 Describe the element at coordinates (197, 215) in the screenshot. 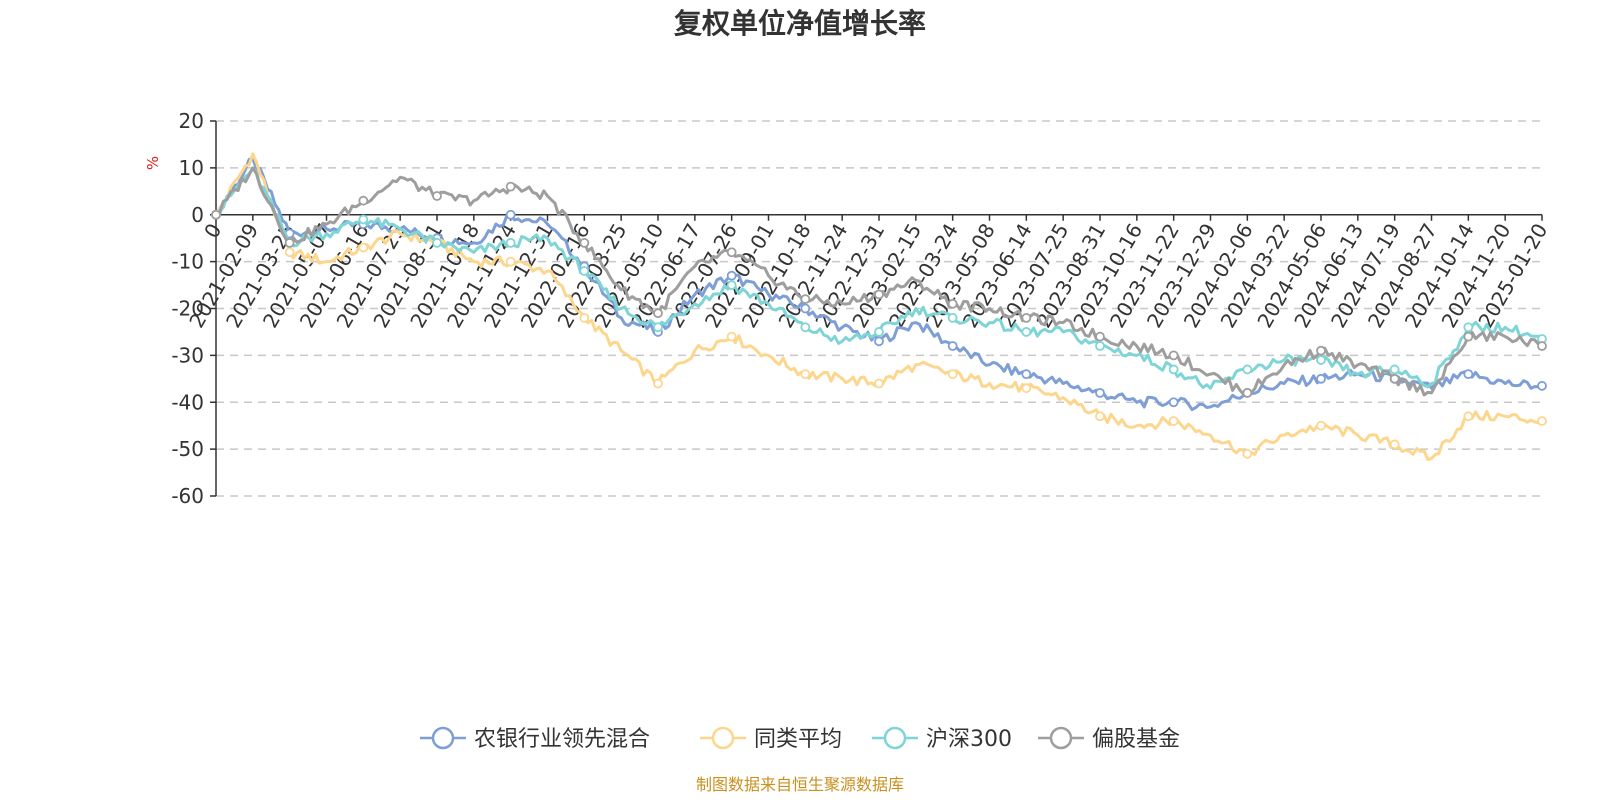

I see `y-tick-label: 0` at that location.